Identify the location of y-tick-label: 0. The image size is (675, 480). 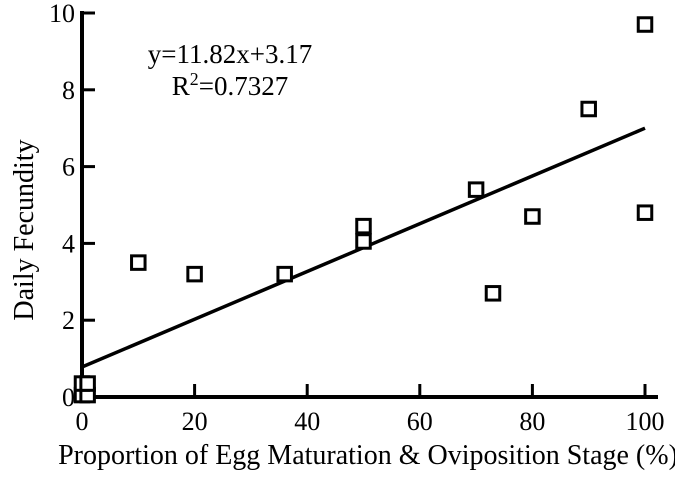
(68, 397).